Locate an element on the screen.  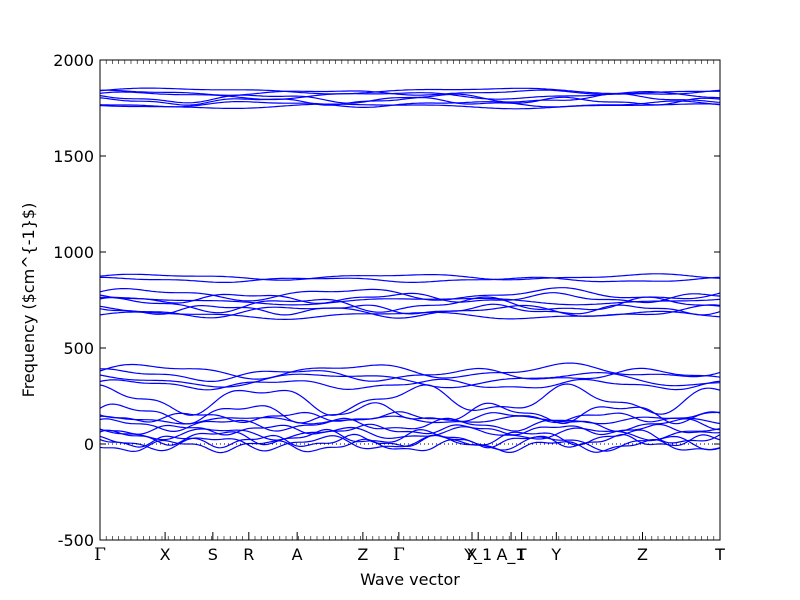
x-tick-label: Y_1 is located at coordinates (477, 555).